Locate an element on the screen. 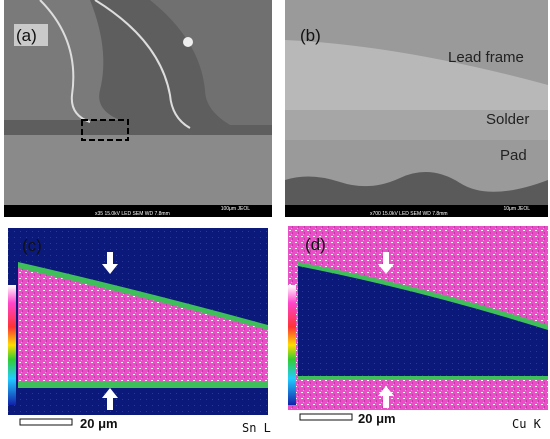 The width and height of the screenshot is (550, 439). cu-free-band is located at coordinates (423, 321).